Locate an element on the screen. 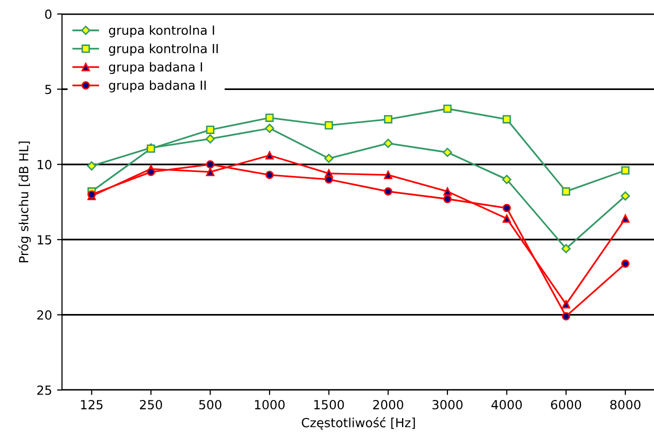  y-tick-label: 20 is located at coordinates (44, 315).